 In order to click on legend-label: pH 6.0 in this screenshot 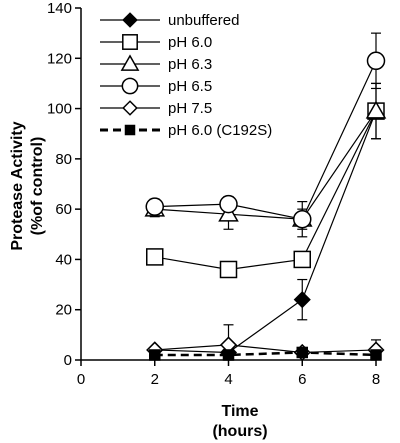, I will do `click(190, 42)`.